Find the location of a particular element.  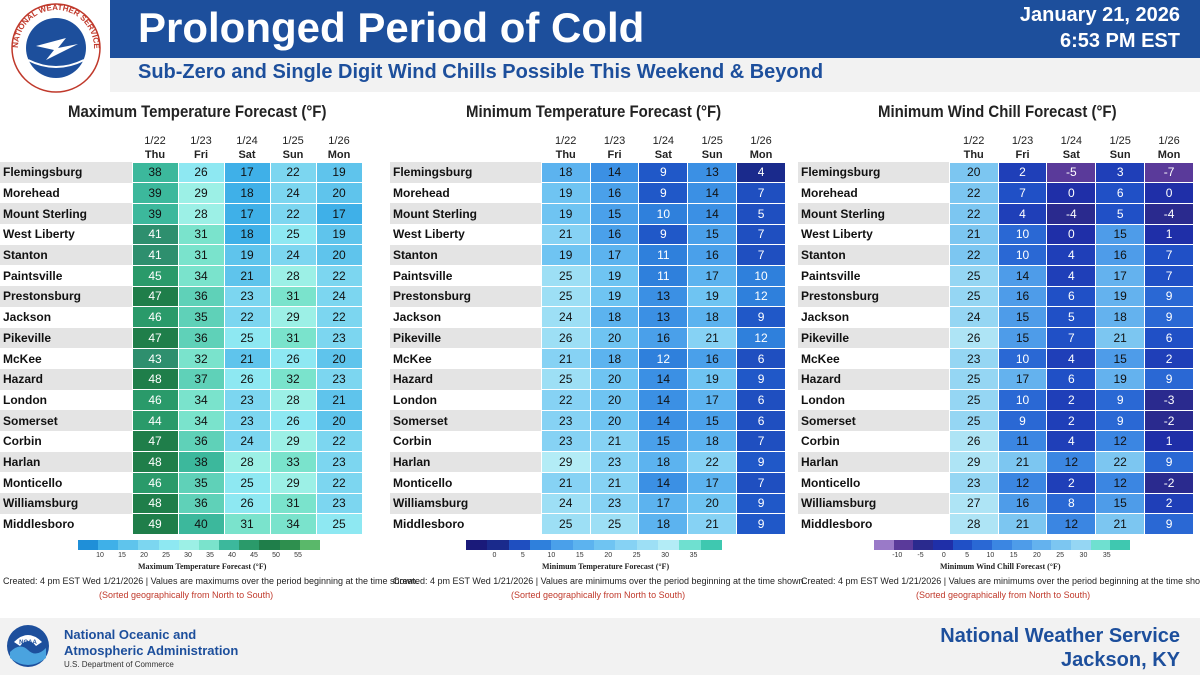

value-cell: 33 is located at coordinates (293, 462).